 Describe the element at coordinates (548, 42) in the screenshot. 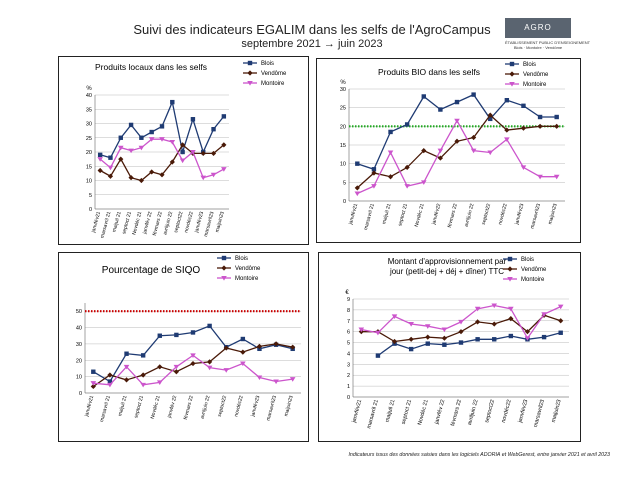

I see `logo-line-1: ÉTABLISSEMENT PUBLIC D'ENSEIGNEMENT` at that location.